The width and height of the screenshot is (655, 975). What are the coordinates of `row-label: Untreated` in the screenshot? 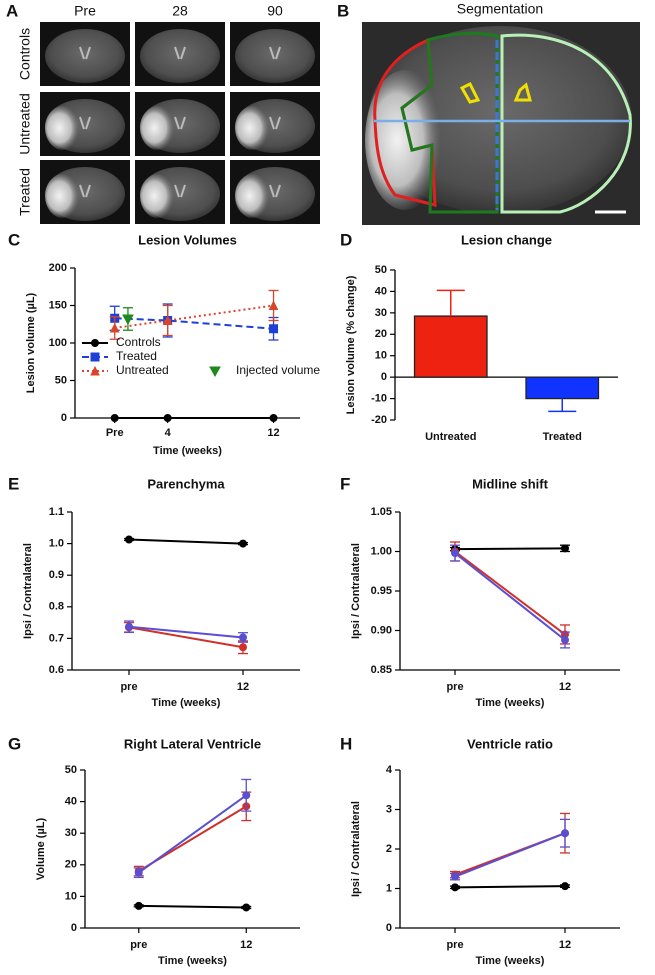 It's located at (25, 123).